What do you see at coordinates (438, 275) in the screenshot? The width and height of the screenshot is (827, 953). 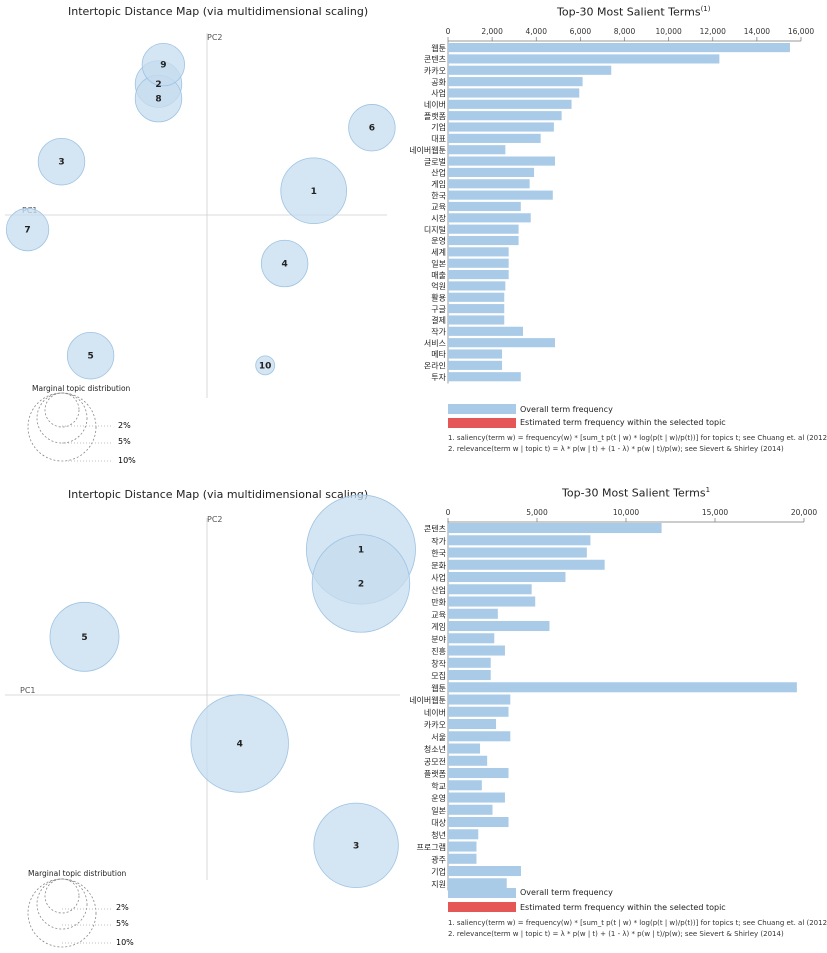 I see `term-label: 매출` at bounding box center [438, 275].